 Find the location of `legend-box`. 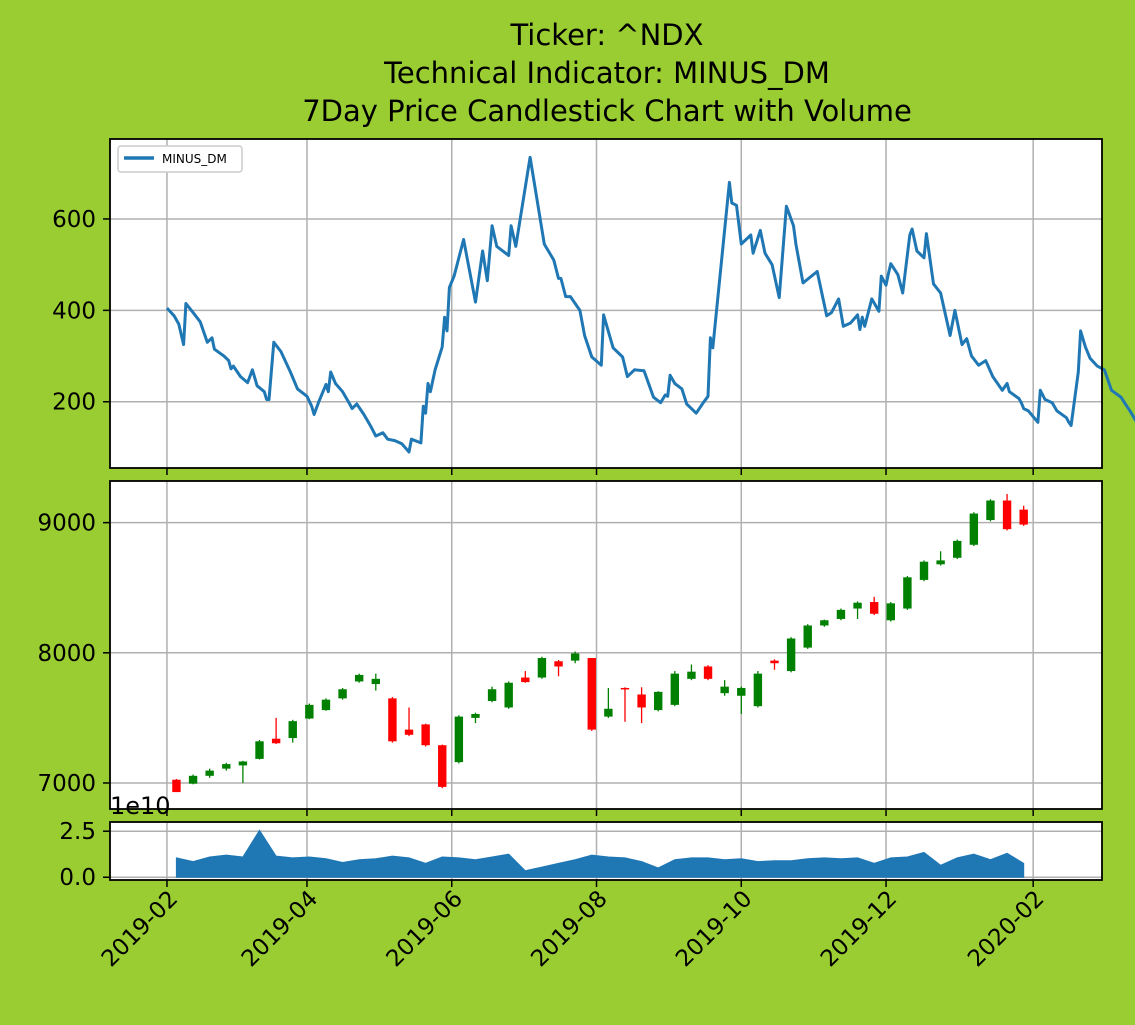

legend-box is located at coordinates (180, 159).